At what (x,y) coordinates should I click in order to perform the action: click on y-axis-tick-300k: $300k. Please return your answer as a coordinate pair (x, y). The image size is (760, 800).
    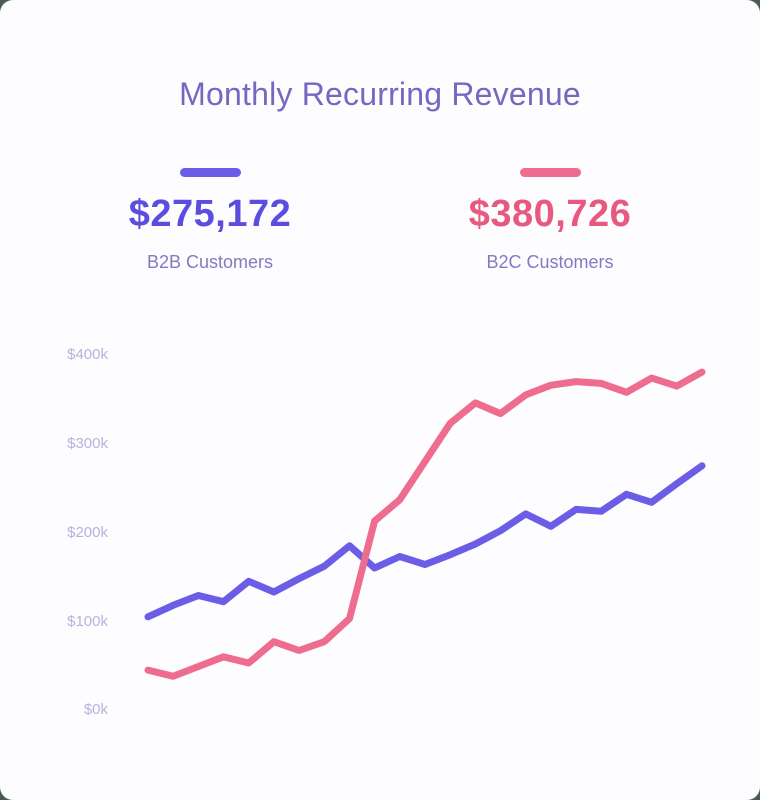
    Looking at the image, I should click on (87, 443).